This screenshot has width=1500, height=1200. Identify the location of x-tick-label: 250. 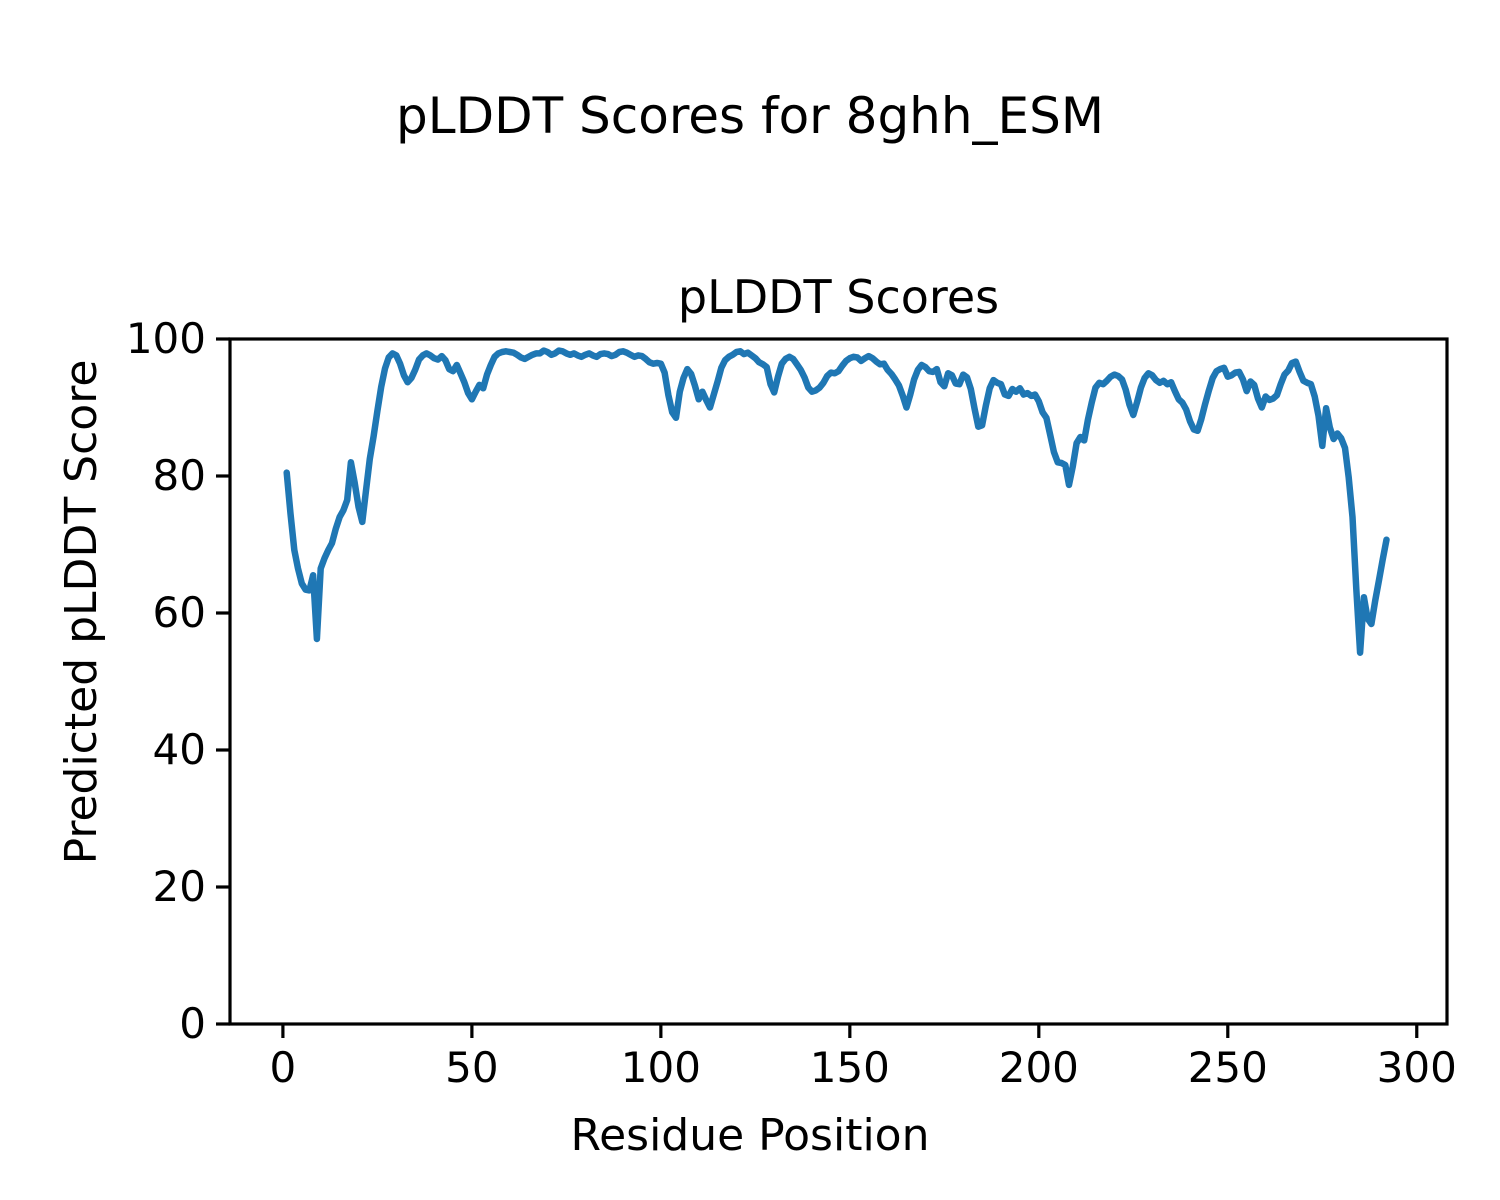
(1227, 1067).